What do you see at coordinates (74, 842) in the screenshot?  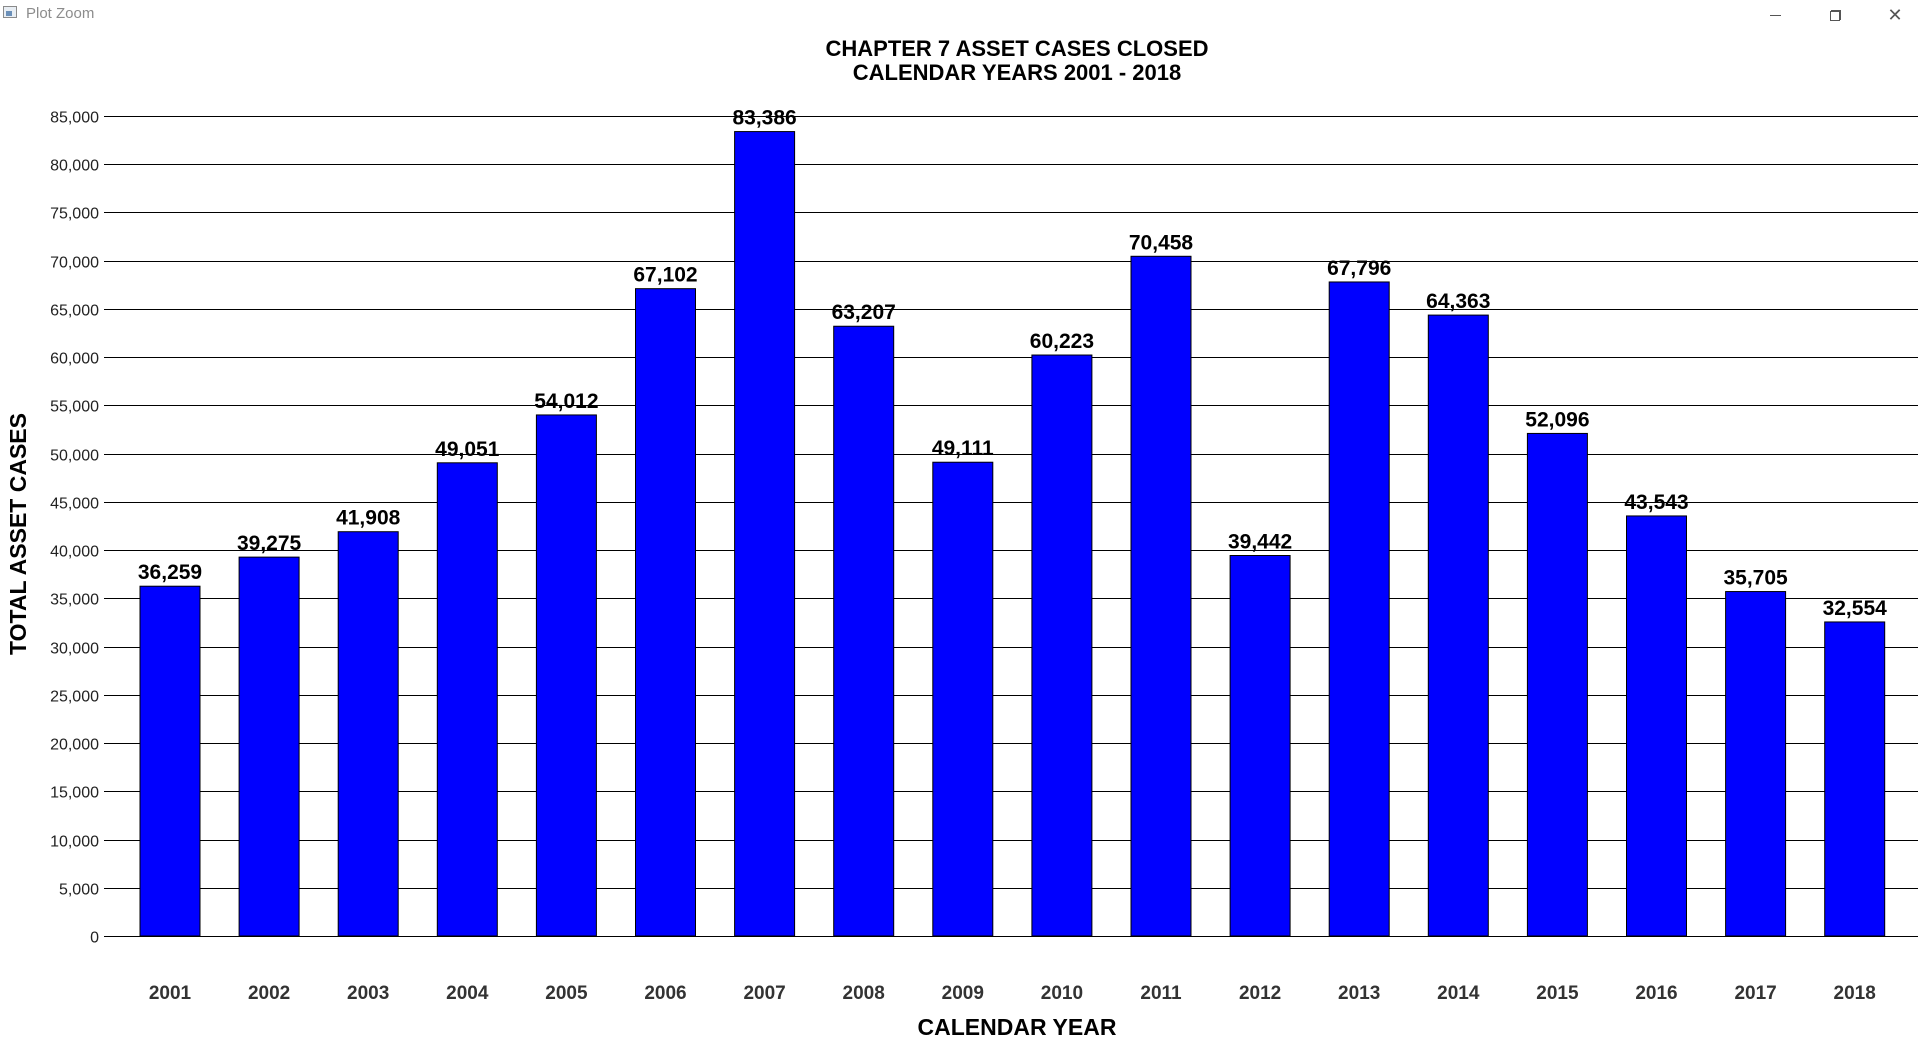 I see `y-tick-label: 10,000` at bounding box center [74, 842].